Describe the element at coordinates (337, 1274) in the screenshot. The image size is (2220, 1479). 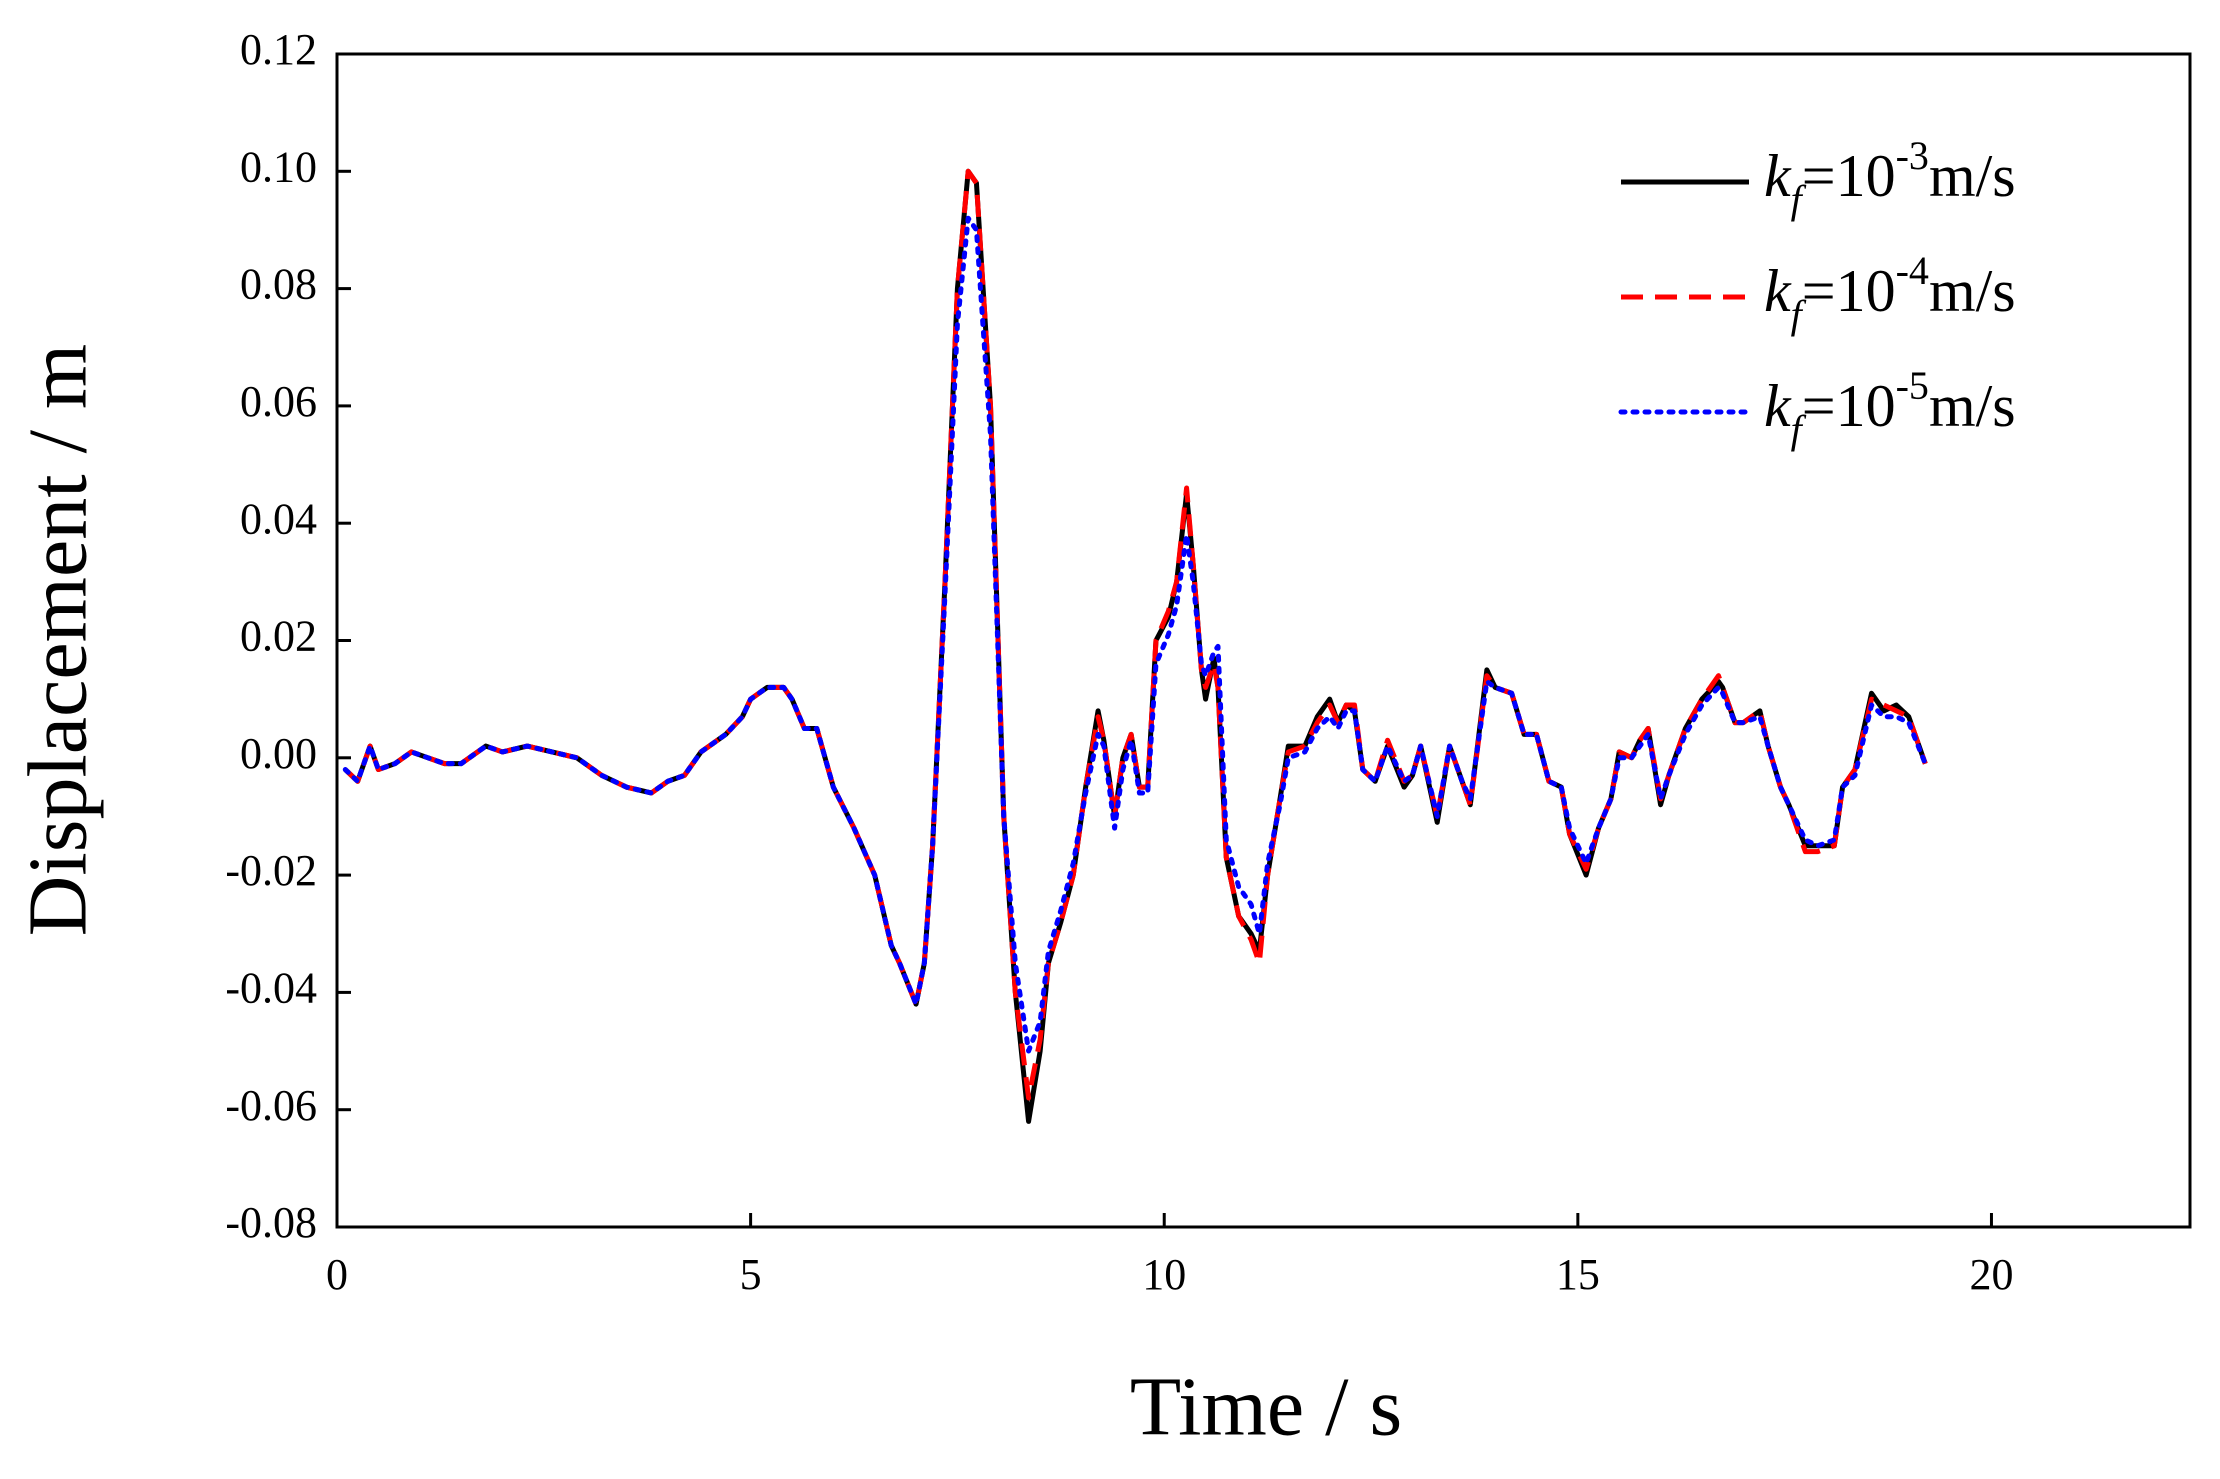
I see `x-tick-label: 0` at that location.